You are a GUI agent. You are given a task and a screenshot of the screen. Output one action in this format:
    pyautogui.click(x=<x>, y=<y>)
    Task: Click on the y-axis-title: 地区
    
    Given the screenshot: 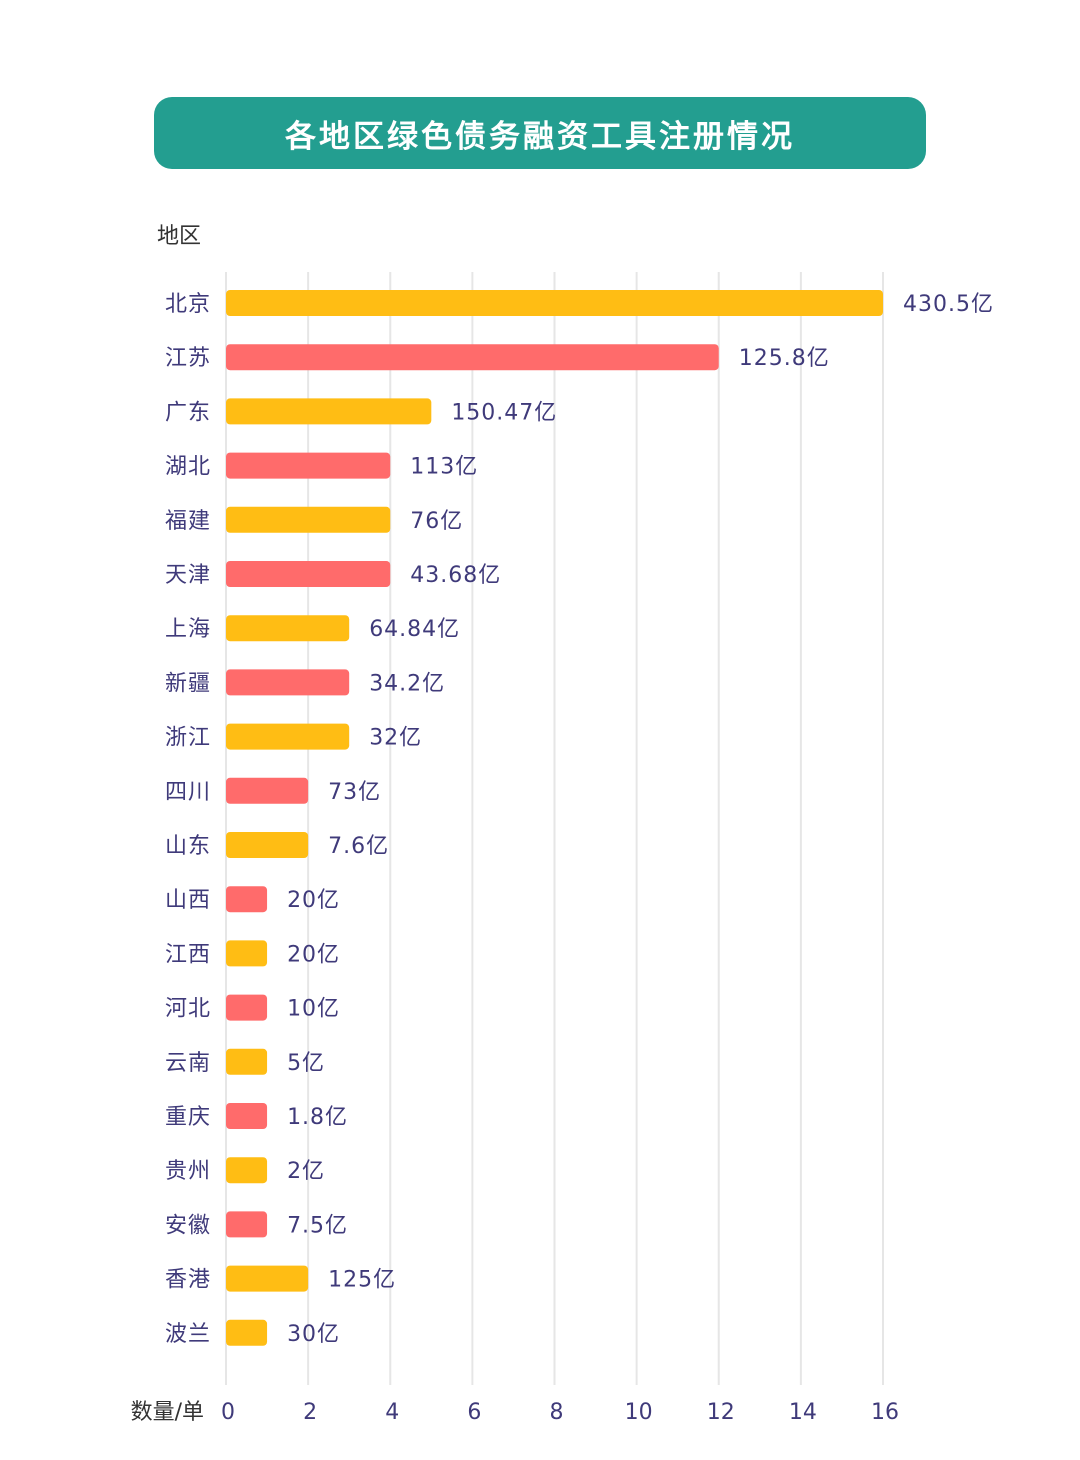 What is the action you would take?
    pyautogui.click(x=179, y=236)
    